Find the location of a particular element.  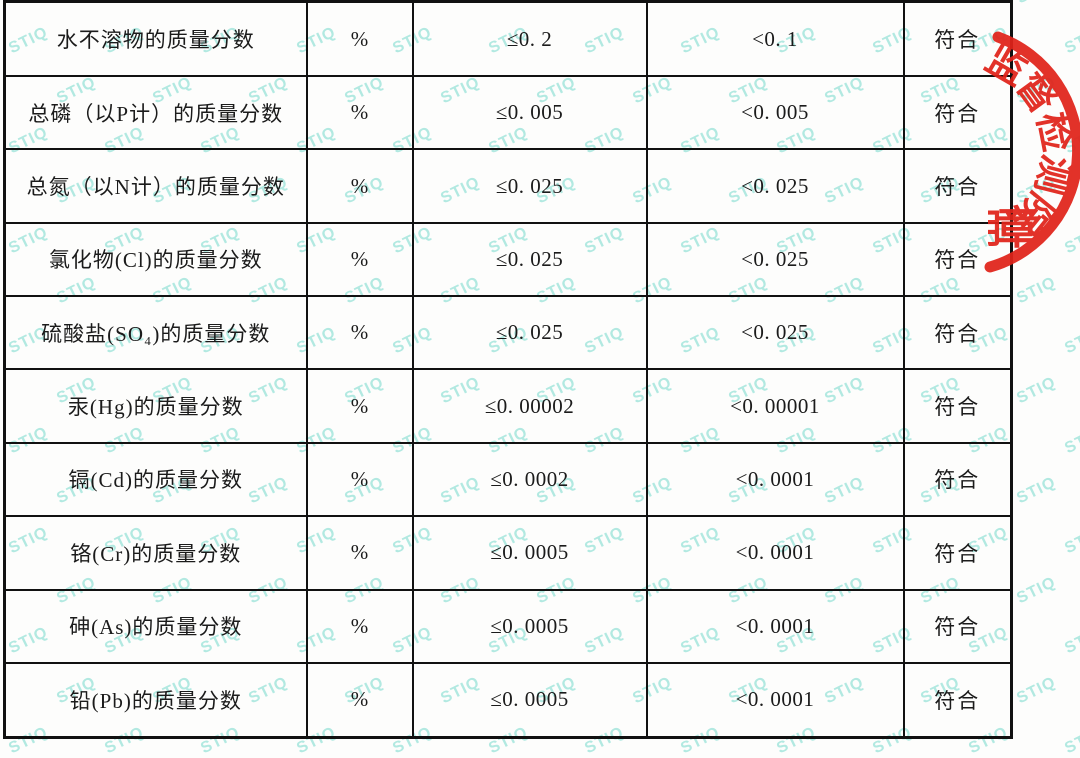

parameter-name-cell: 总氮（以N计）的质量分数 is located at coordinates (155, 186).